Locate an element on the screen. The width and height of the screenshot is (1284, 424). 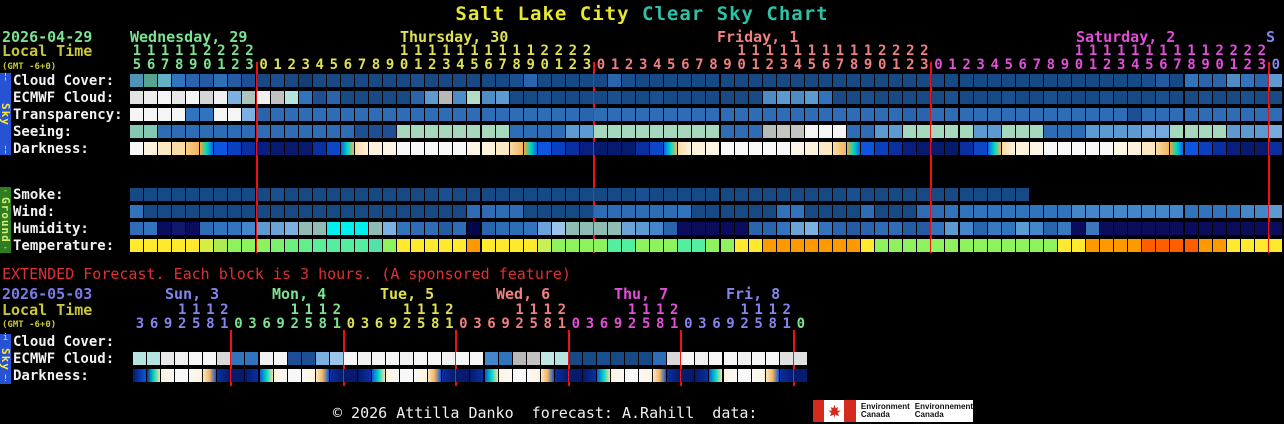
environment-canada-logo: Environment Canada Environnement Canada is located at coordinates (893, 411).